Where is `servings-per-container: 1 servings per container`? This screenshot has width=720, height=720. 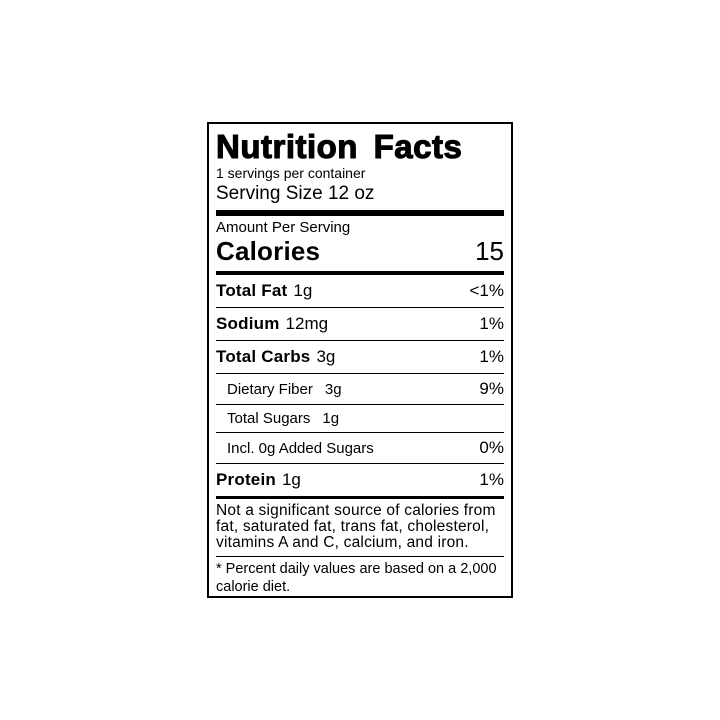
servings-per-container: 1 servings per container is located at coordinates (291, 172).